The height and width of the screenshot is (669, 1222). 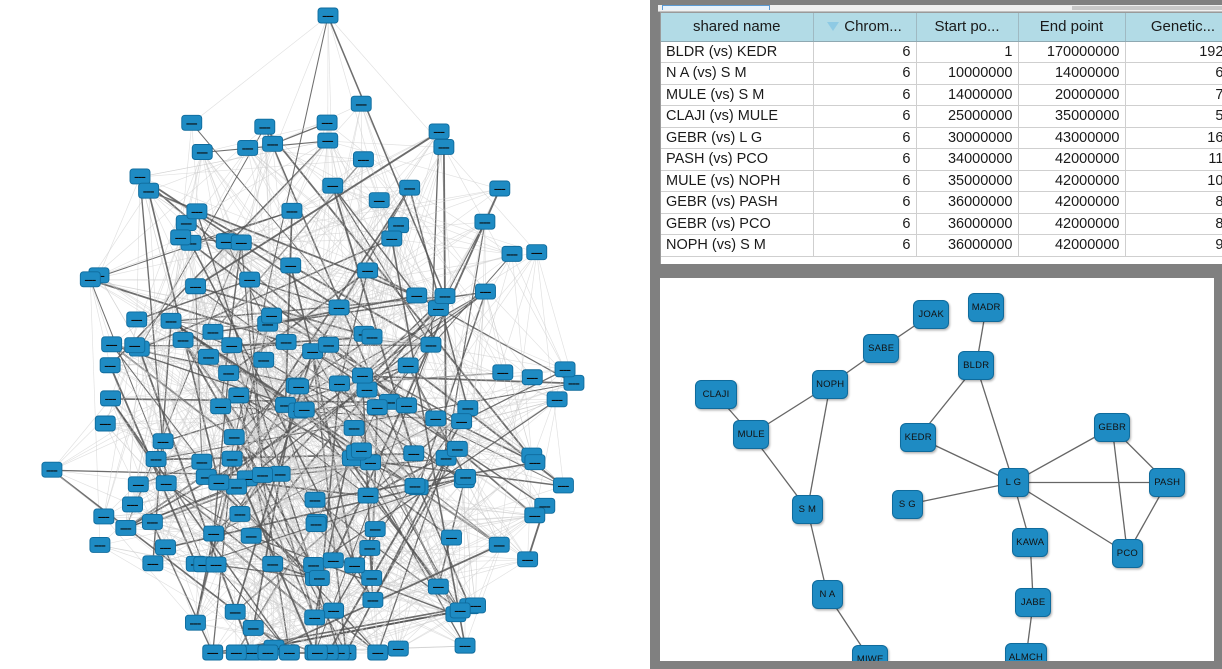 What do you see at coordinates (967, 181) in the screenshot?
I see `cell-start_point: 35000000` at bounding box center [967, 181].